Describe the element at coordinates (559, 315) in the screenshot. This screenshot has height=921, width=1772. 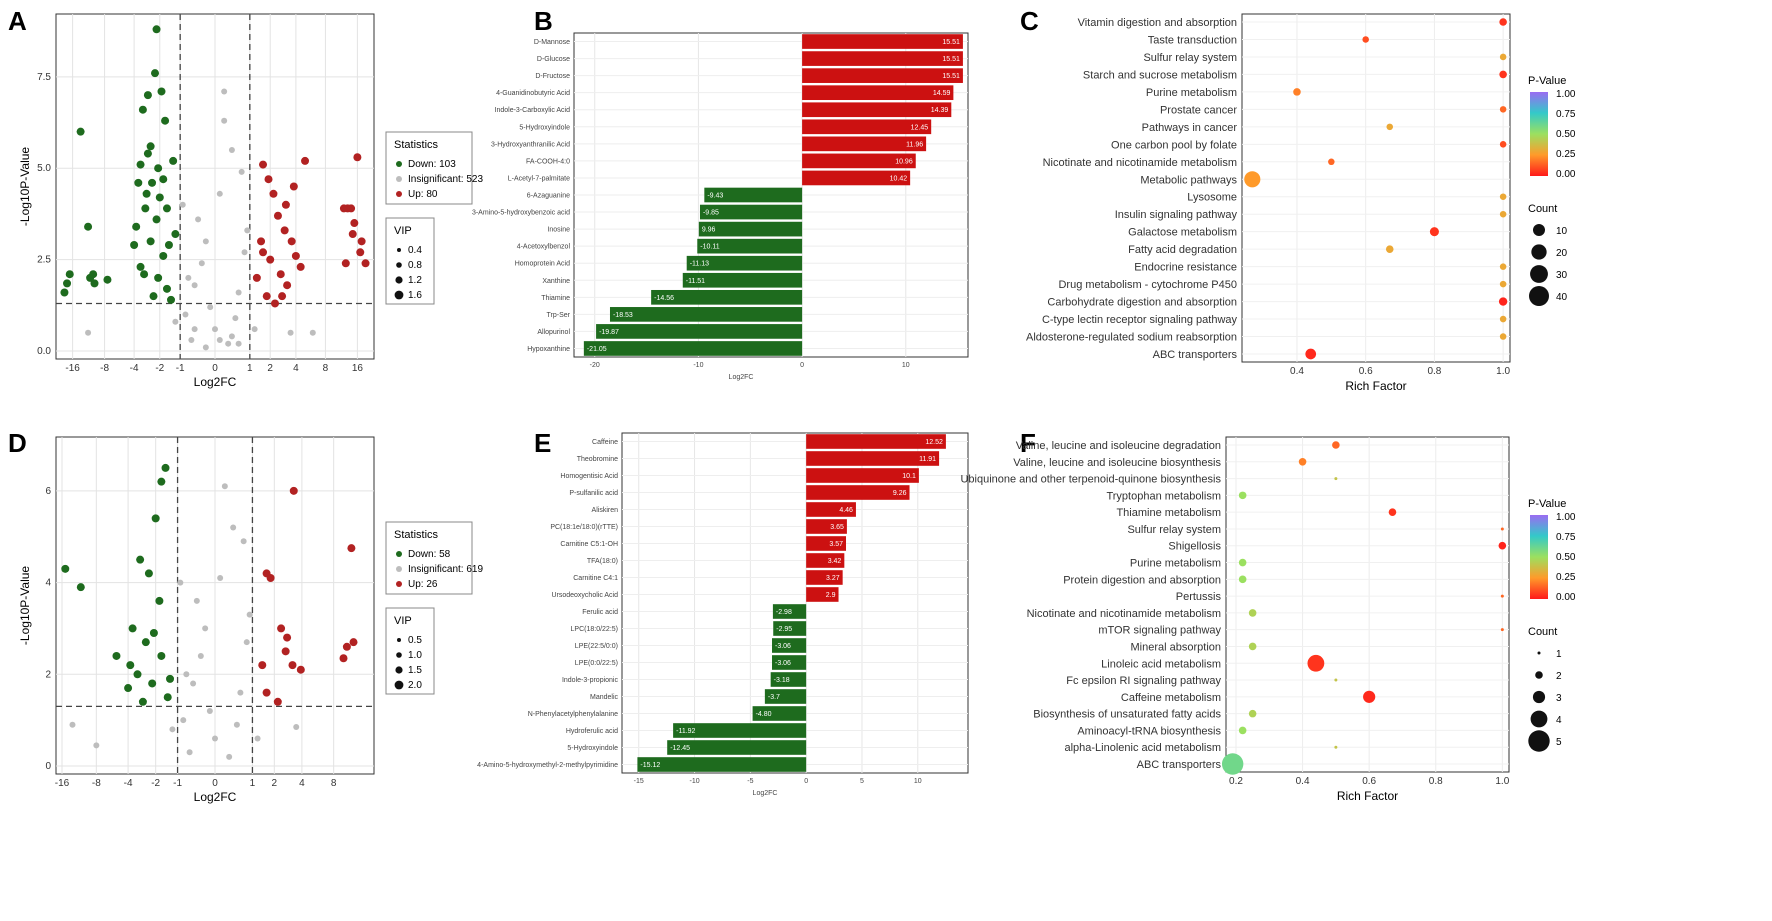
I see `category-label: Trp-Ser` at that location.